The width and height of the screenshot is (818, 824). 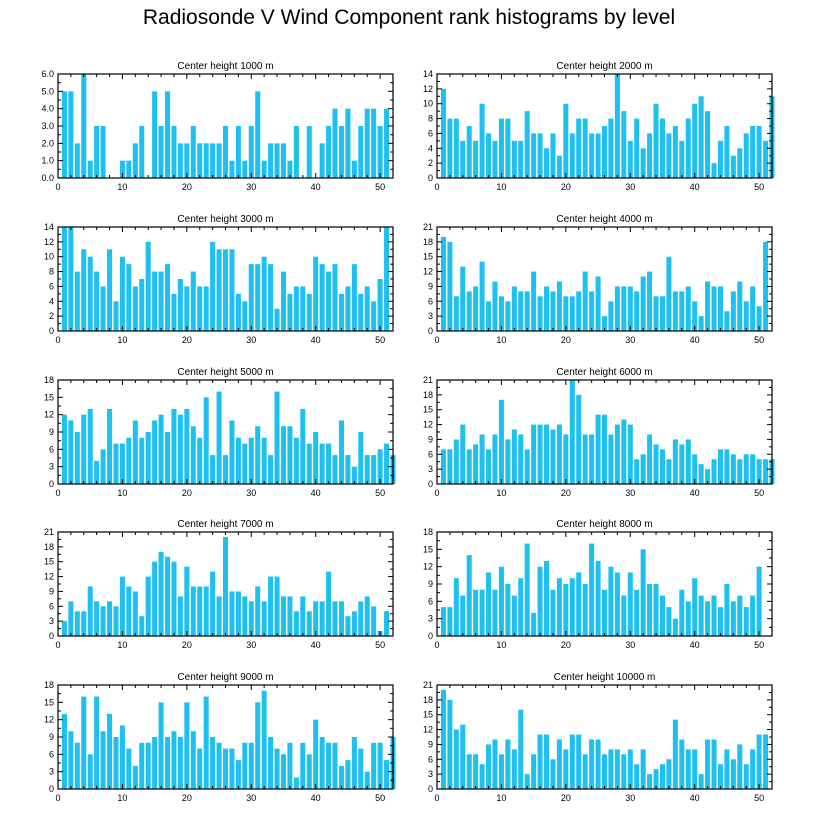 I want to click on x-tick-label: 40, so click(x=316, y=187).